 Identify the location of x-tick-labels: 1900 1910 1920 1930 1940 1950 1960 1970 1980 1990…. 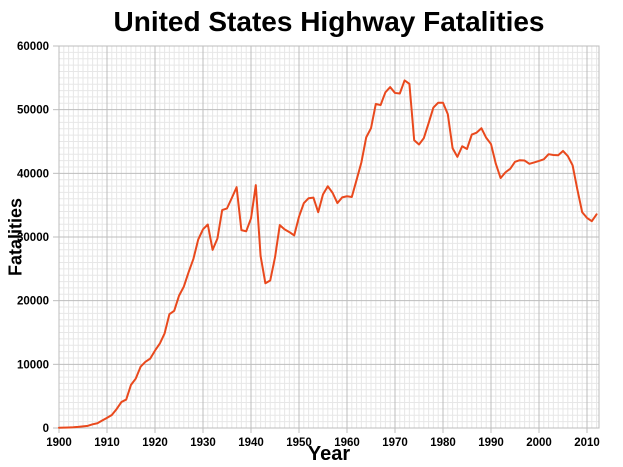
(323, 443).